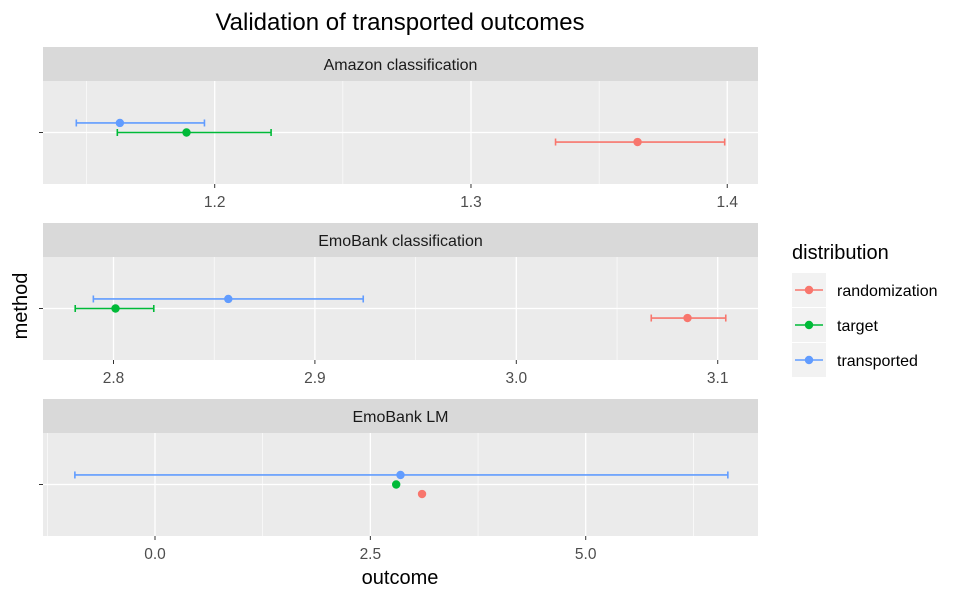  What do you see at coordinates (399, 22) in the screenshot?
I see `chart-title: Validation of transported outcomes` at bounding box center [399, 22].